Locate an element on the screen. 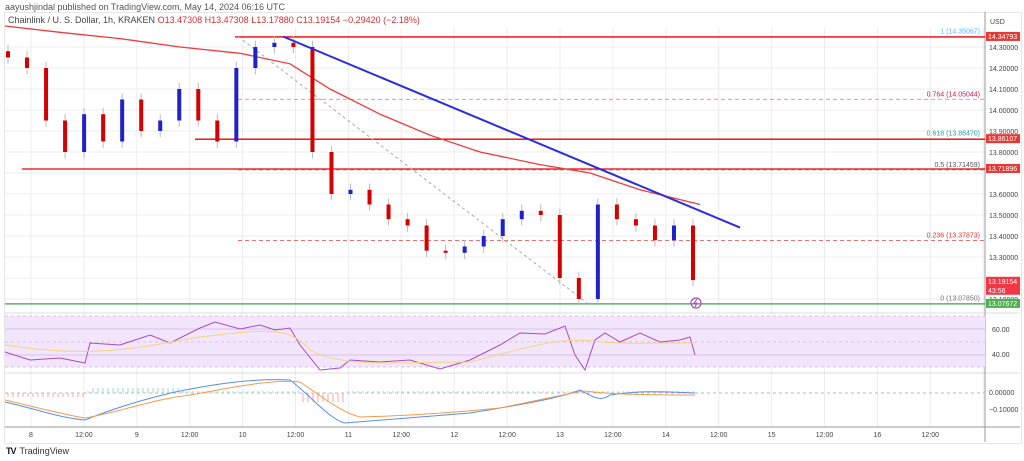 Image resolution: width=1024 pixels, height=461 pixels. macd-axis-tick: 0.00000 is located at coordinates (1001, 393).